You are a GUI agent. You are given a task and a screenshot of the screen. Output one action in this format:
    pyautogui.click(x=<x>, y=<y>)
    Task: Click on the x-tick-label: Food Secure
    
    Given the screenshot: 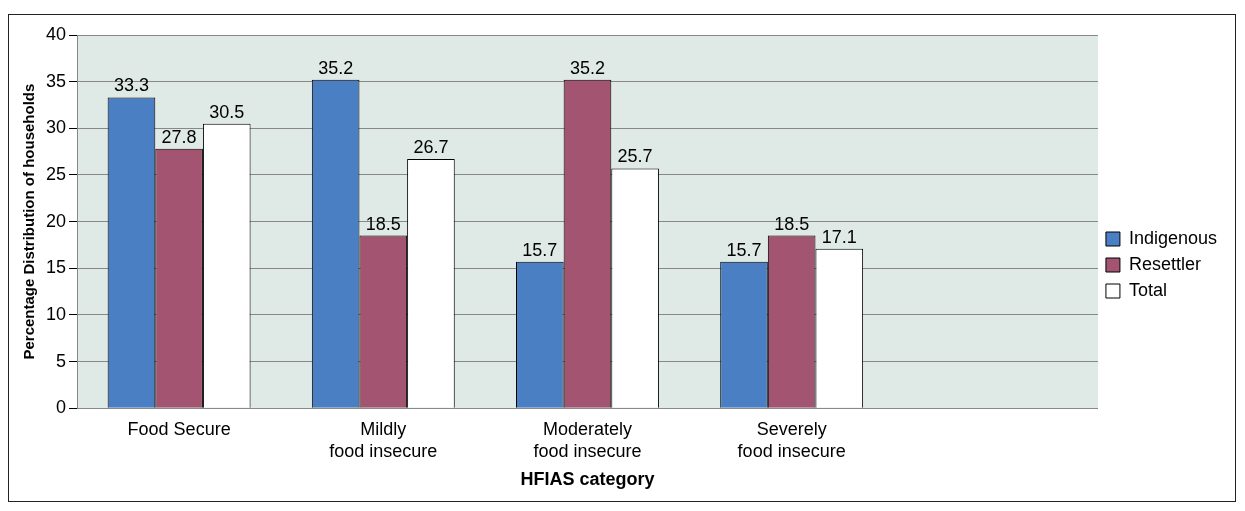 What is the action you would take?
    pyautogui.click(x=179, y=428)
    